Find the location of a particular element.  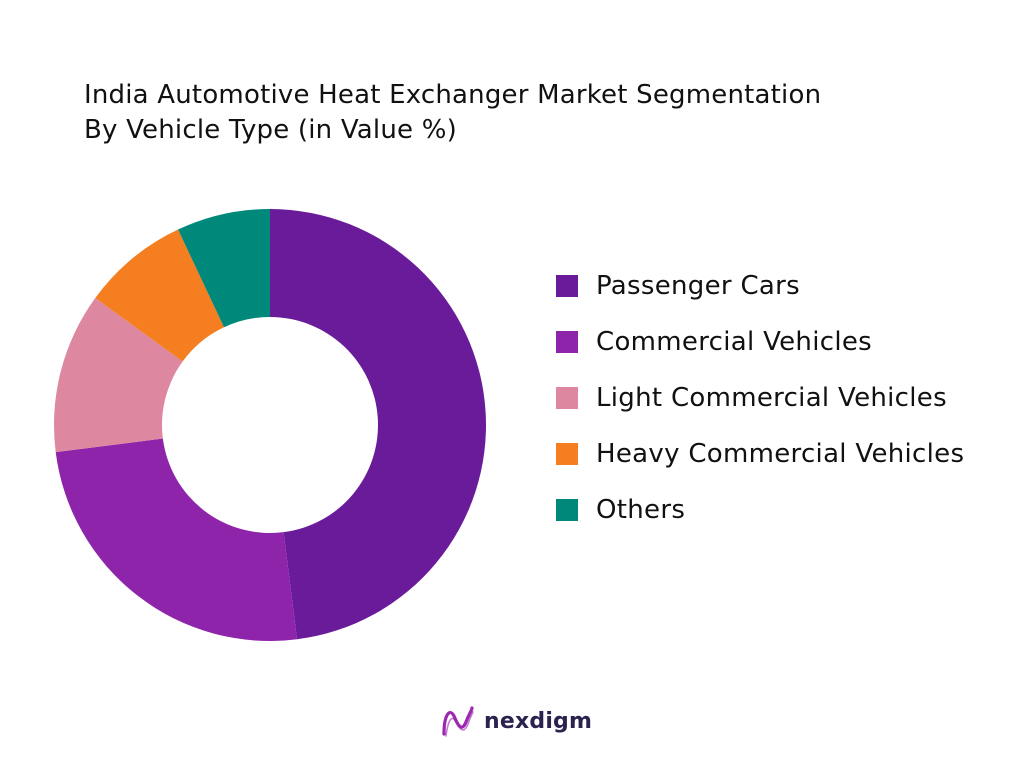

legend-label: Commercial Vehicles is located at coordinates (734, 342).